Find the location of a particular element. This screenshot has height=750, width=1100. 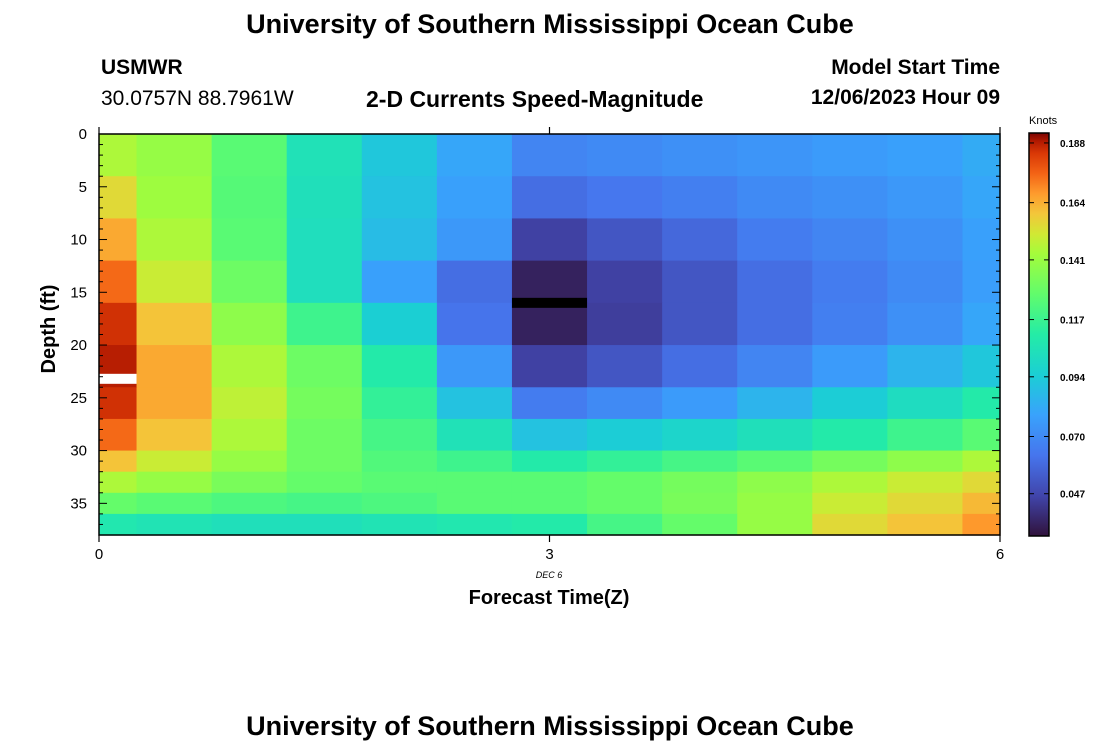

station-coordinates: 30.0757N 88.7961W is located at coordinates (197, 98).